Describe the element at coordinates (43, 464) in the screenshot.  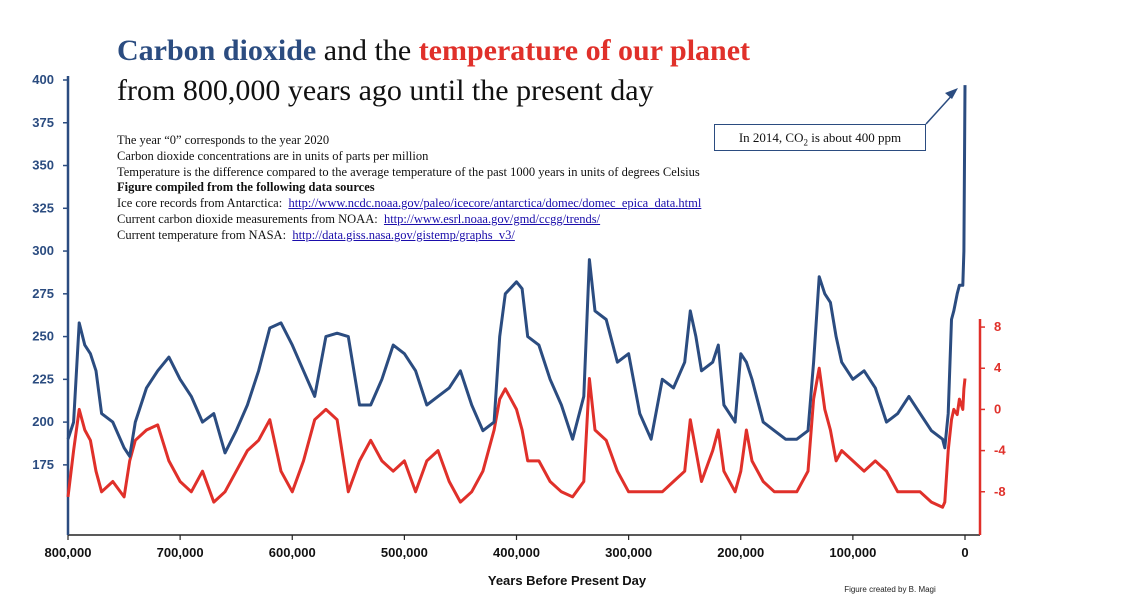
I see `y-tick-label: 175` at that location.